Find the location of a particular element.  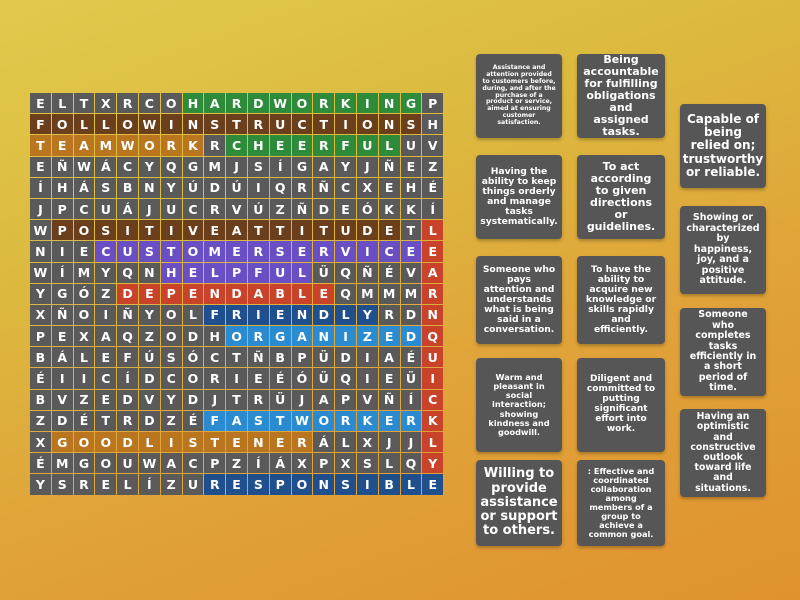

grid-cell: V is located at coordinates (62, 399).